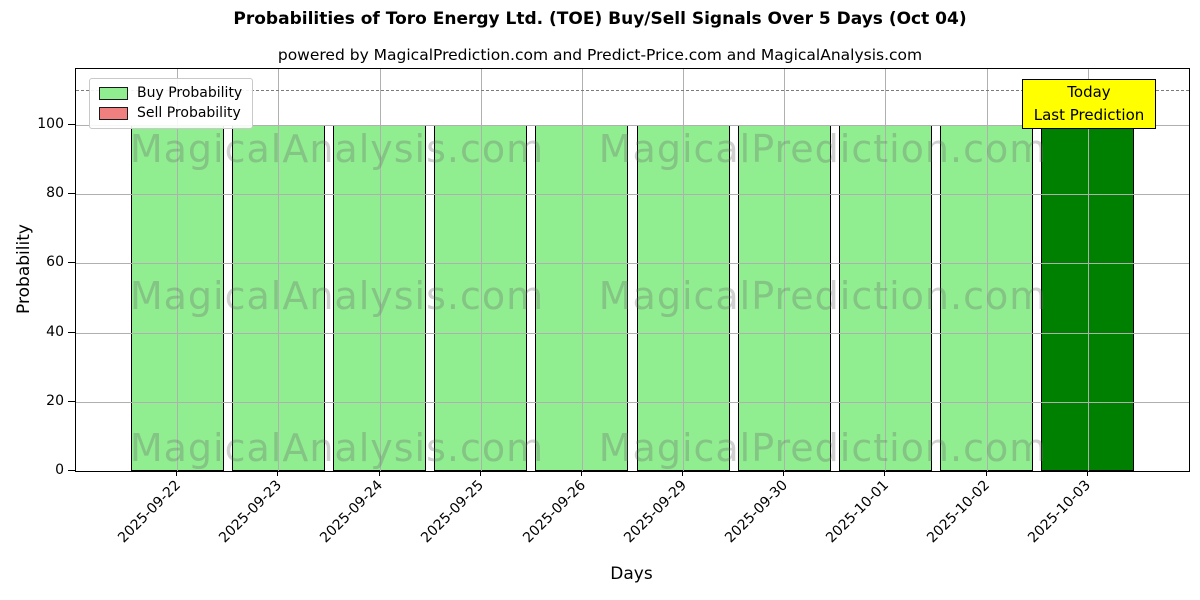 Image resolution: width=1200 pixels, height=600 pixels. Describe the element at coordinates (756, 512) in the screenshot. I see `x-tick-label: 2025-09-30` at that location.